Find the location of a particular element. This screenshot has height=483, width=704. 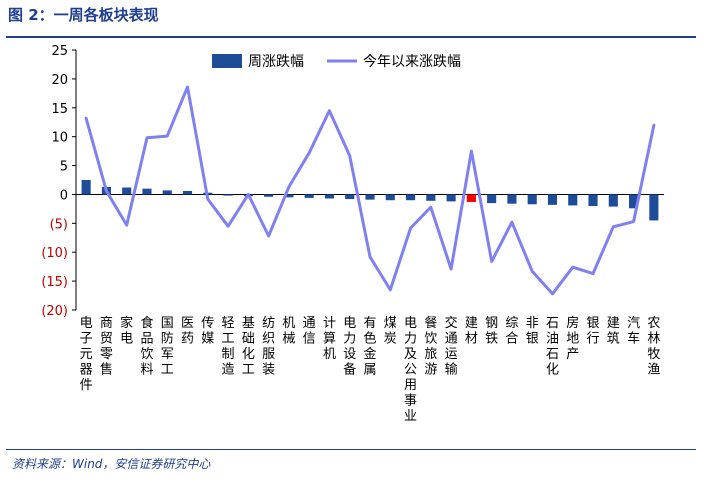

title-rule is located at coordinates (351, 37).